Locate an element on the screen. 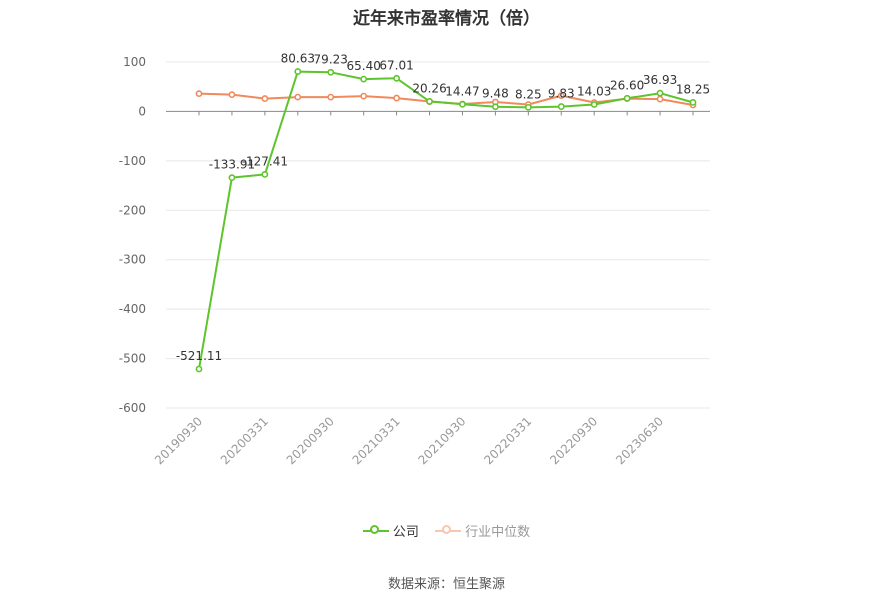 The image size is (893, 603). y-tick-label: 0 is located at coordinates (142, 111).